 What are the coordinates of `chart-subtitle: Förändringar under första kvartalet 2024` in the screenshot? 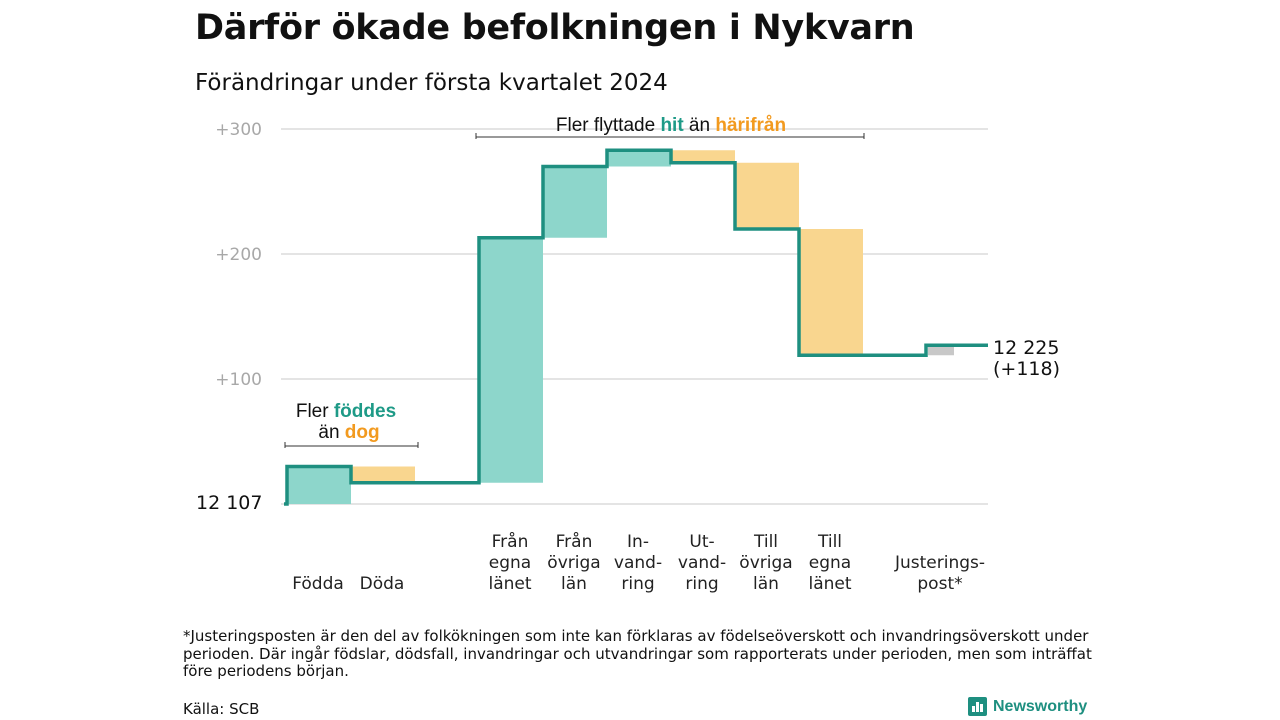 It's located at (431, 83).